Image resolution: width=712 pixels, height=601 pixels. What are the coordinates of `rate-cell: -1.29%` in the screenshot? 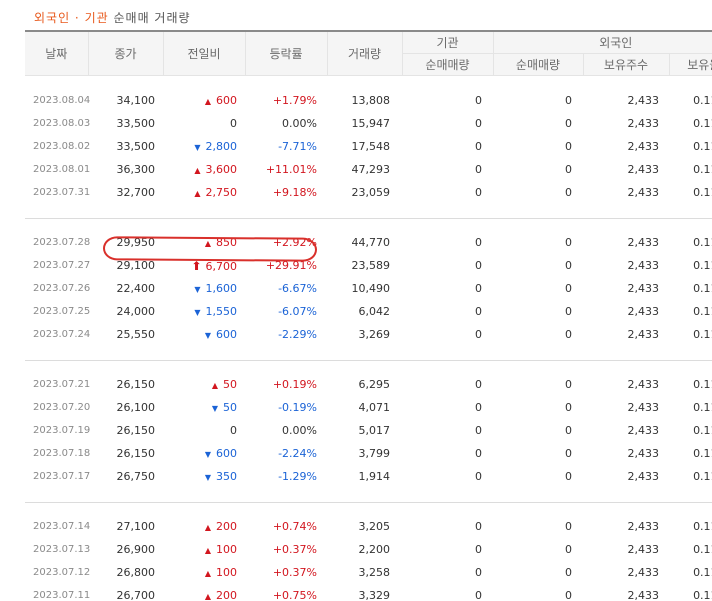 It's located at (297, 476).